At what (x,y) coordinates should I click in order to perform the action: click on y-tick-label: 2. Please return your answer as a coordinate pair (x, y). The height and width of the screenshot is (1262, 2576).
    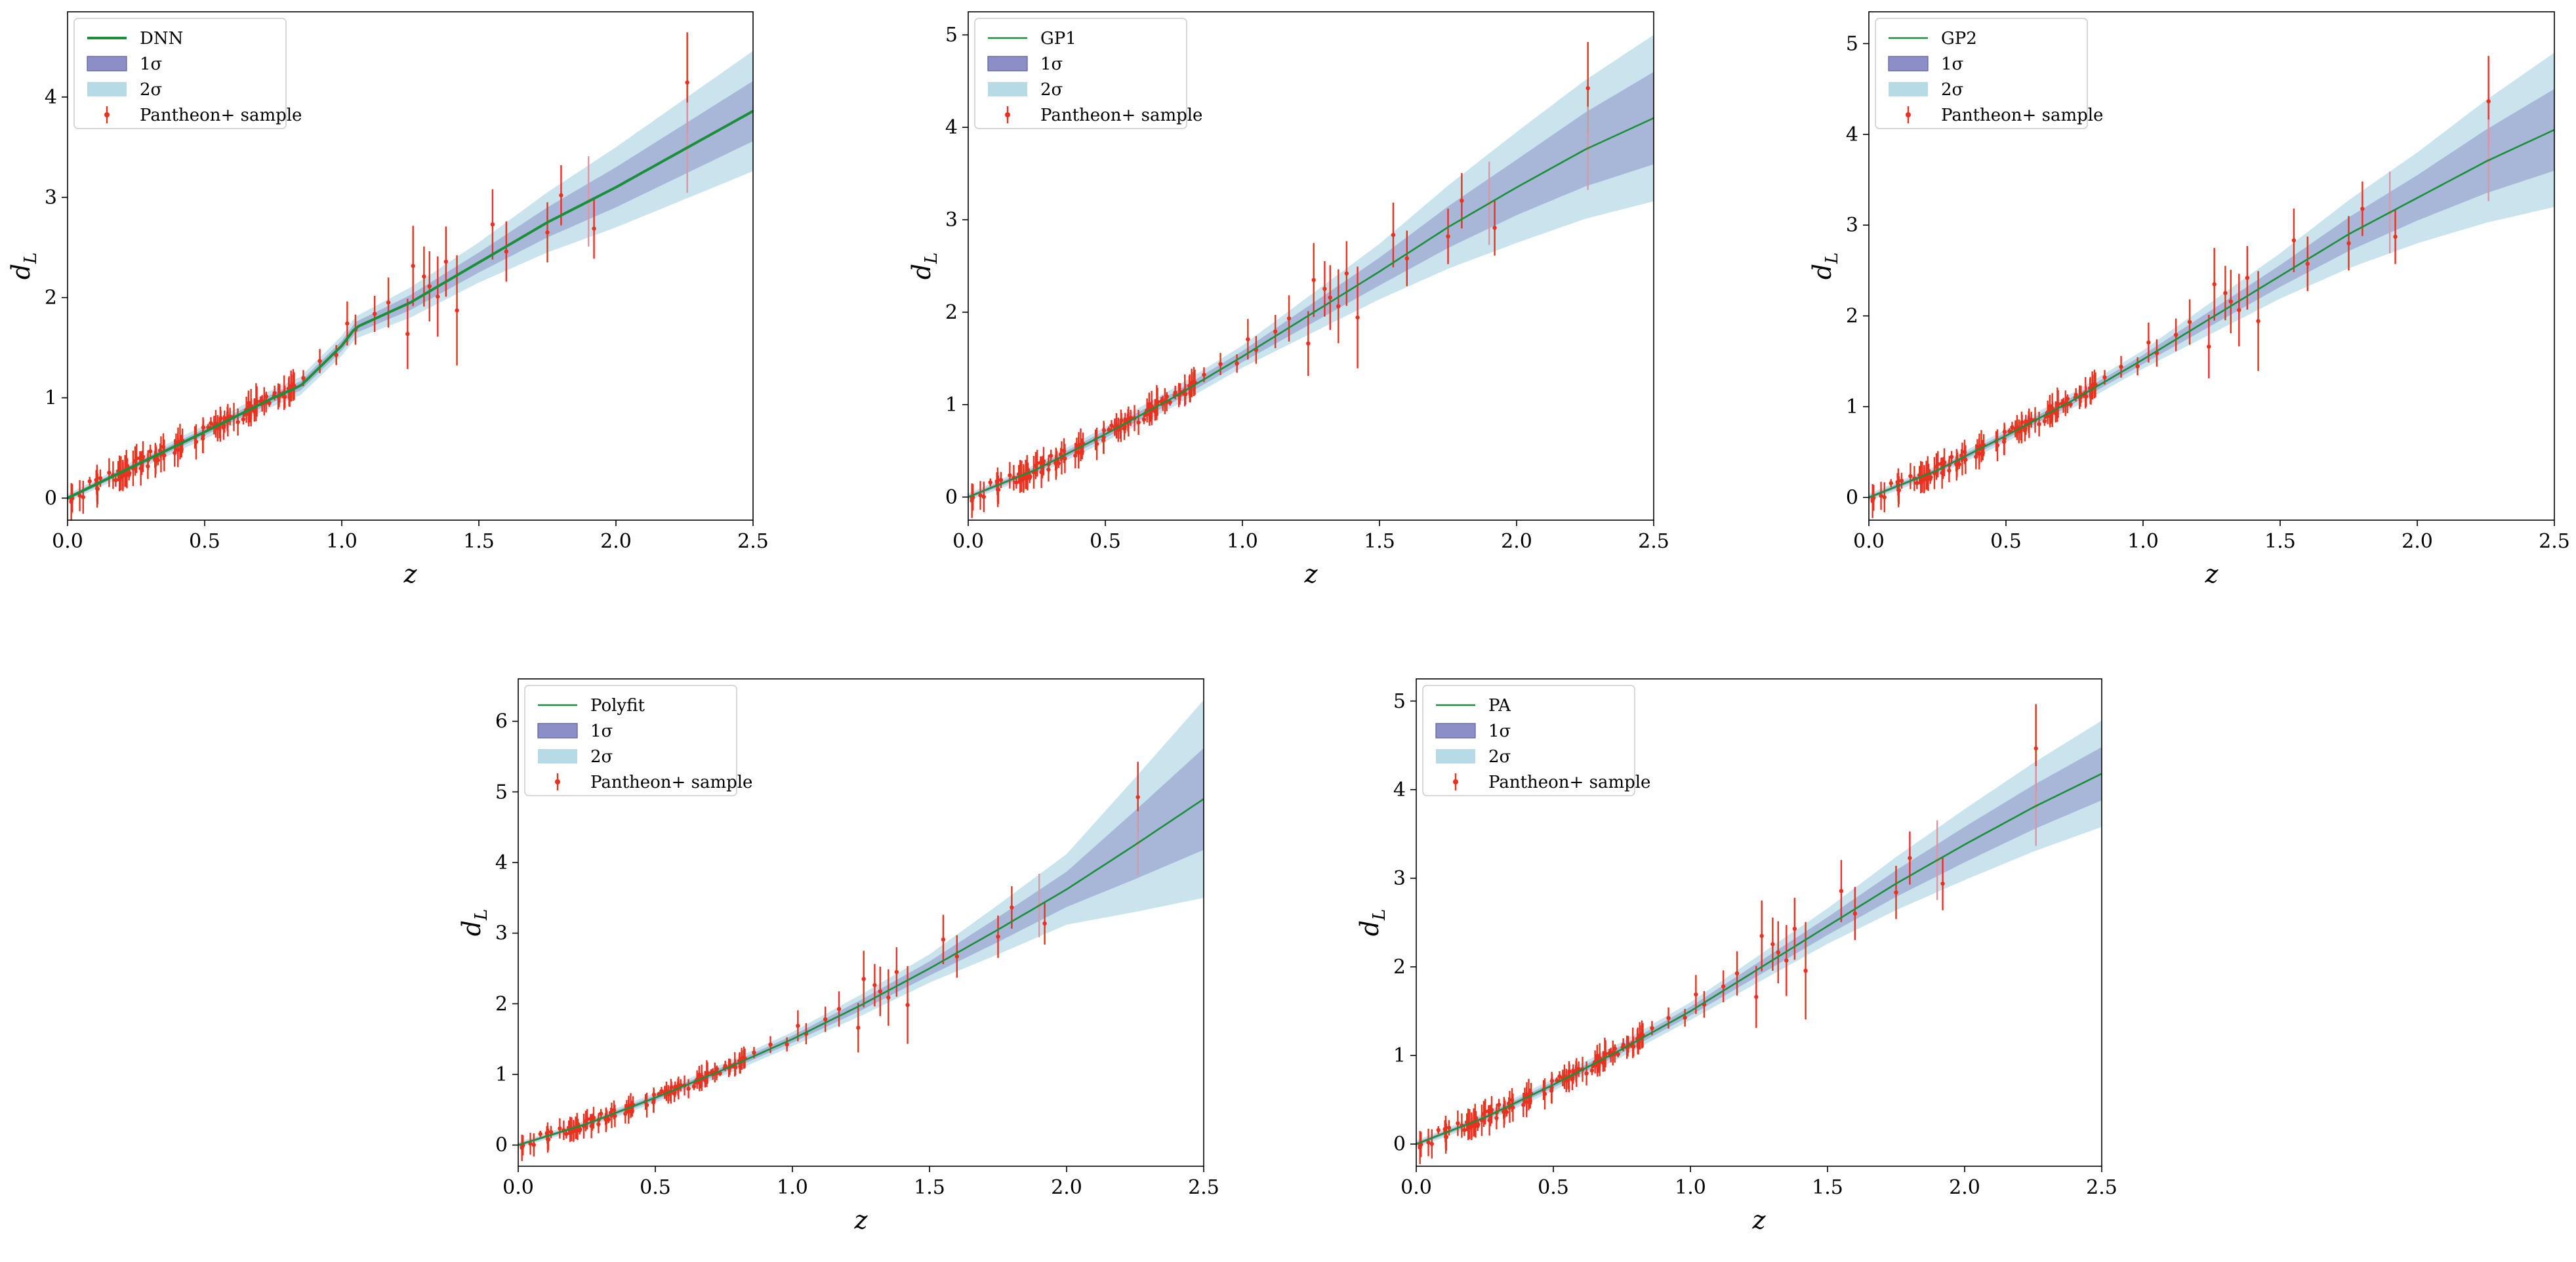
    Looking at the image, I should click on (1399, 967).